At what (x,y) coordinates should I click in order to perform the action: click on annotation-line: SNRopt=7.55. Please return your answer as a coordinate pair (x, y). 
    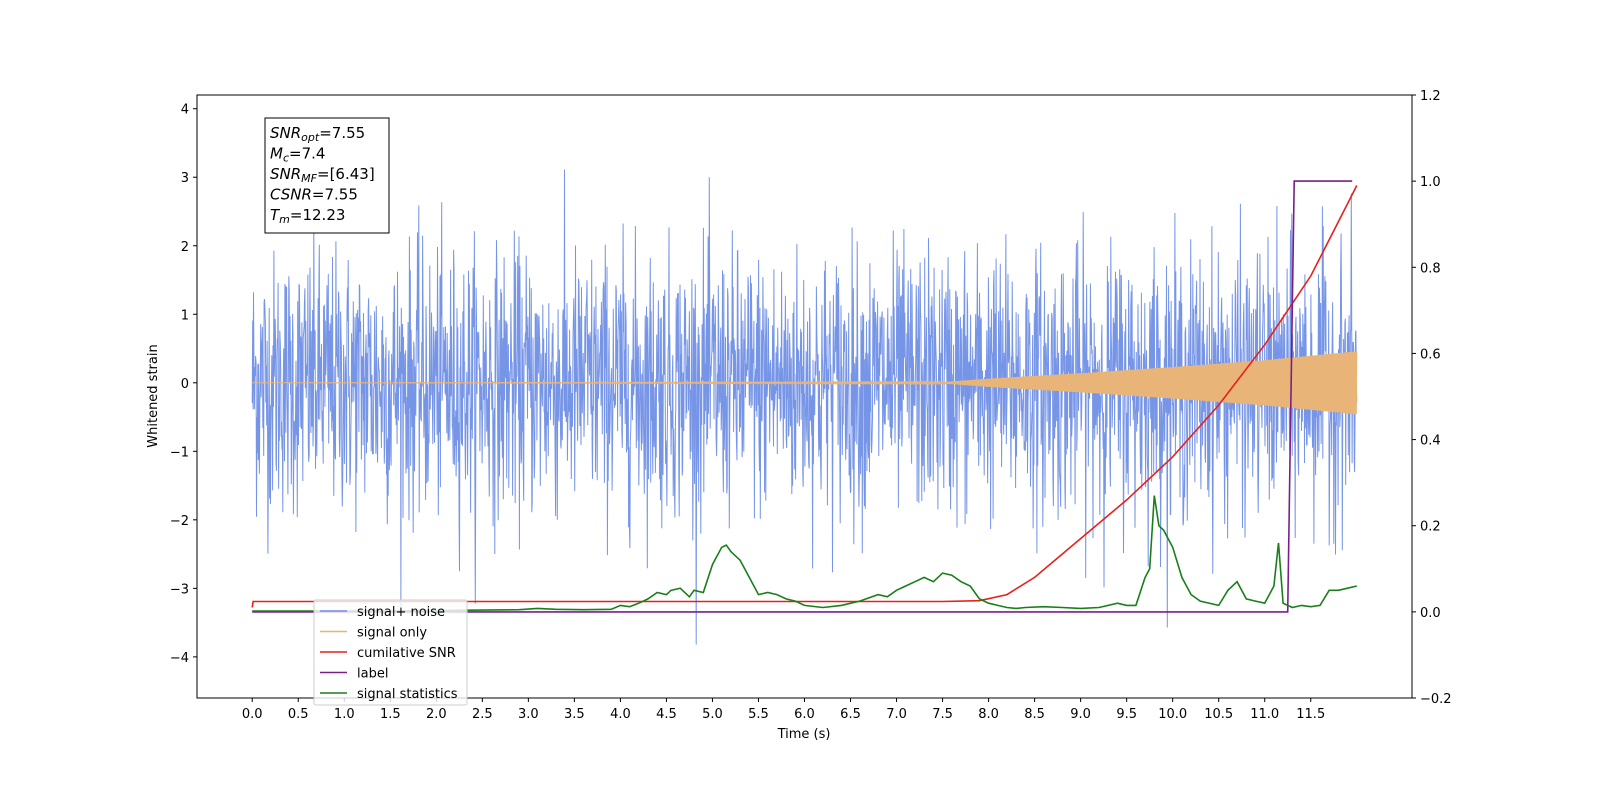
    Looking at the image, I should click on (317, 134).